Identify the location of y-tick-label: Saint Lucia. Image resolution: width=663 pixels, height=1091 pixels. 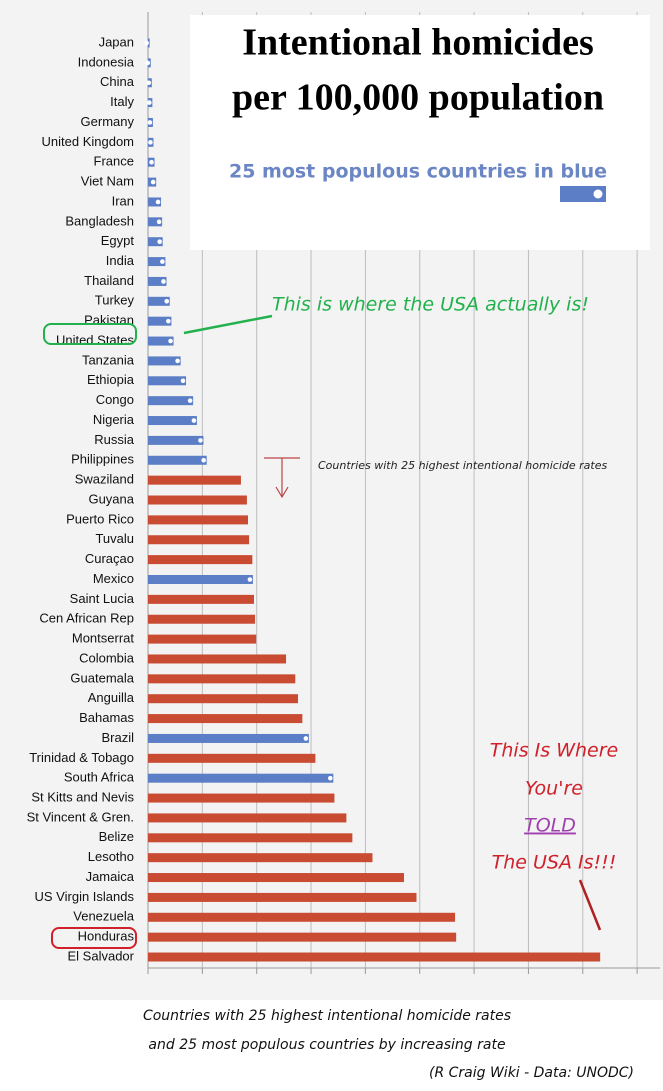
(102, 598).